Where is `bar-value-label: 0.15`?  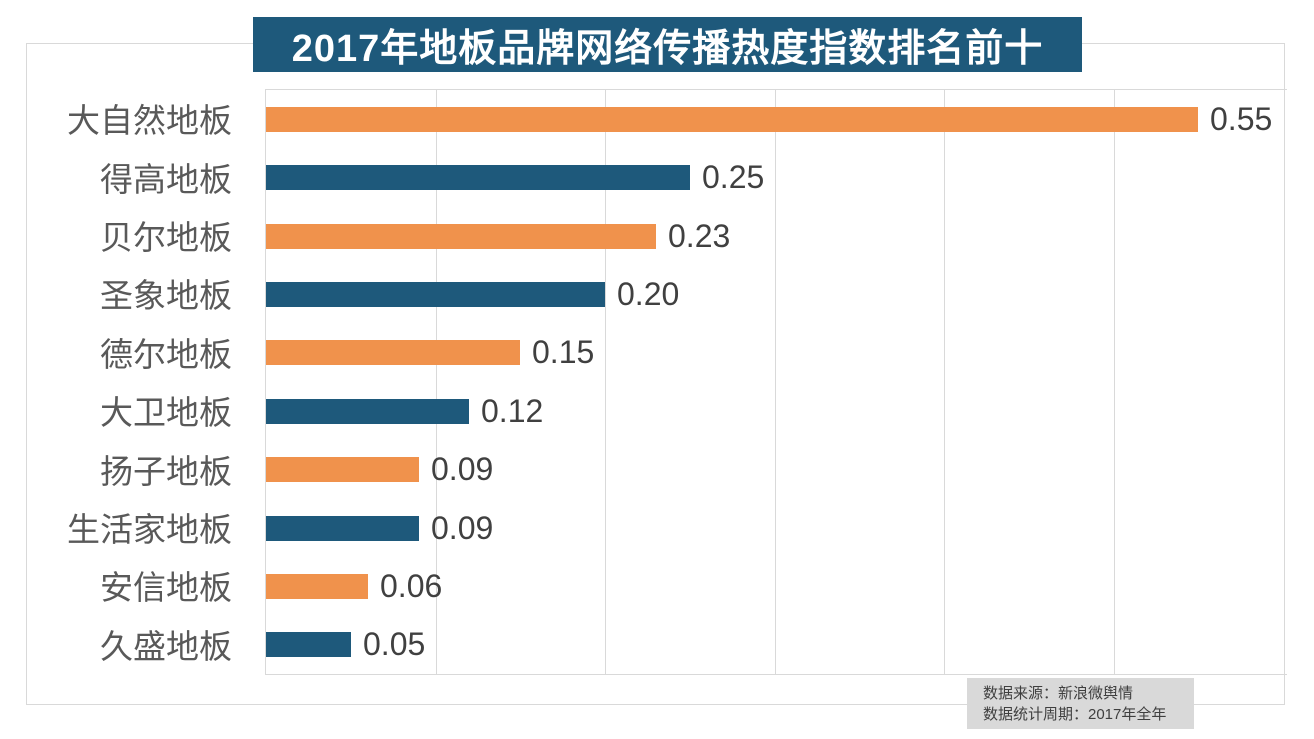 bar-value-label: 0.15 is located at coordinates (563, 352).